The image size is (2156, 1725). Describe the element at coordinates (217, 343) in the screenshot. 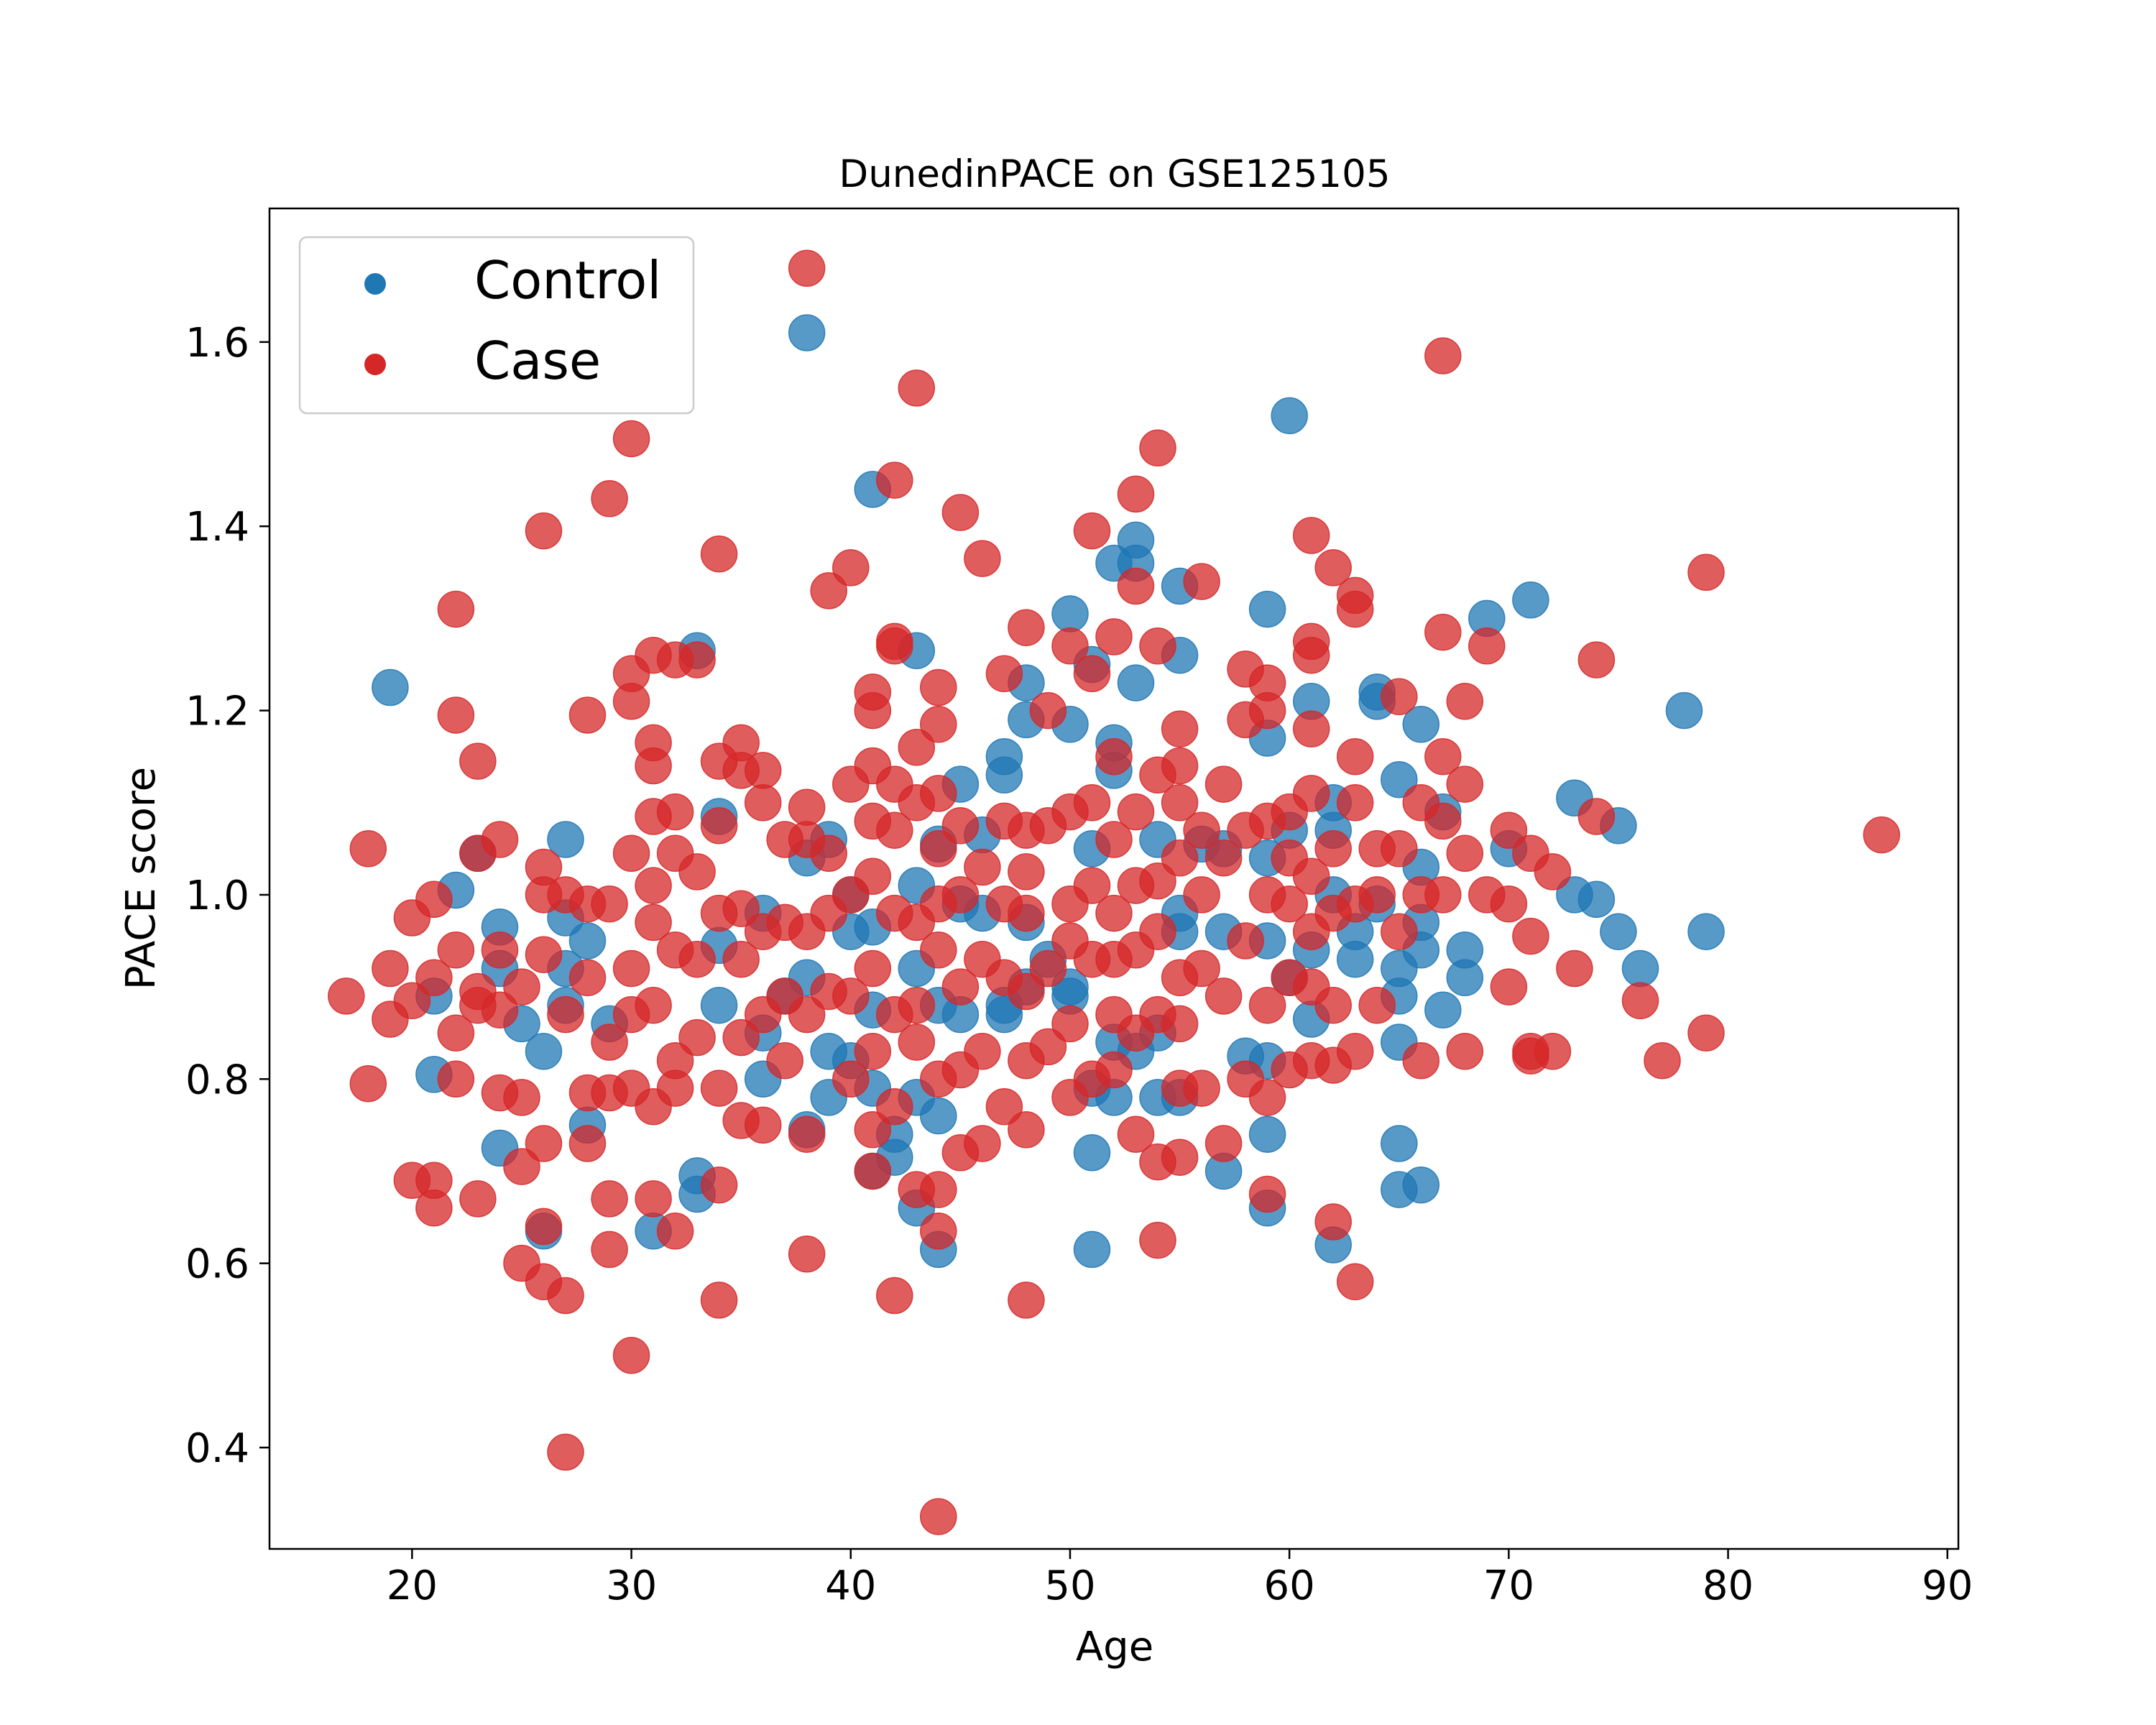

I see `y-tick-label: 1.6` at that location.